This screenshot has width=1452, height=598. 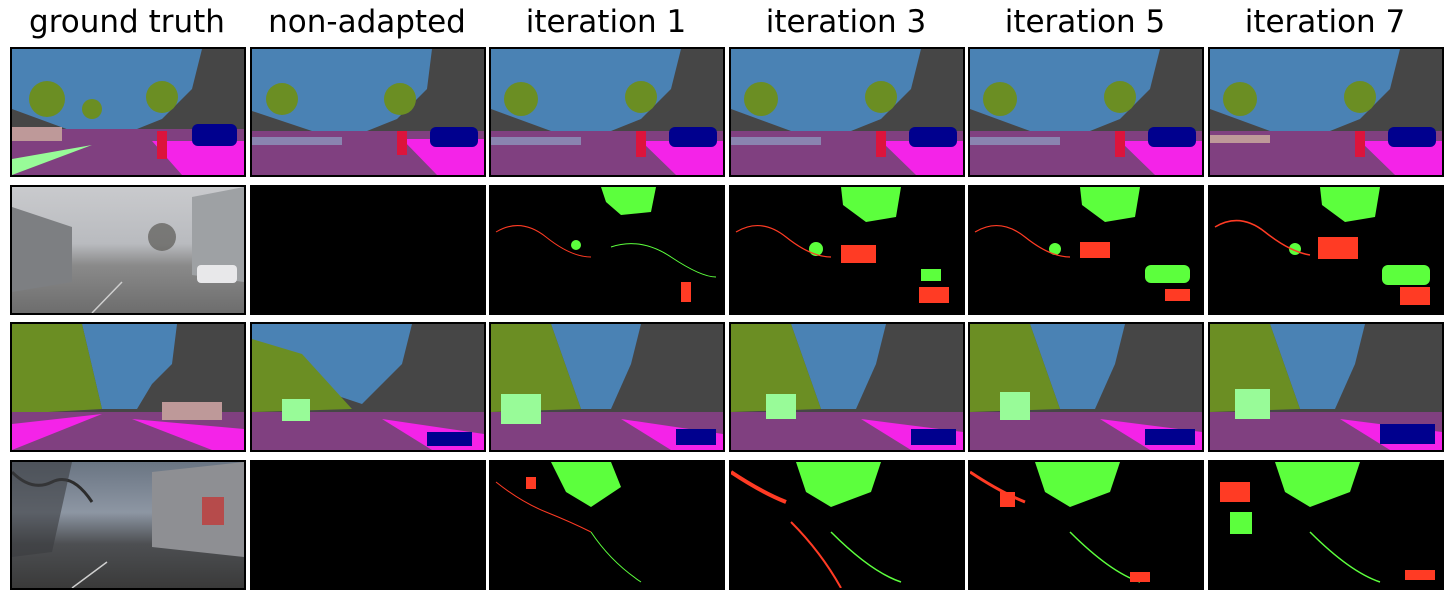 I want to click on diff-tile-r2-non-adapted, so click(x=368, y=250).